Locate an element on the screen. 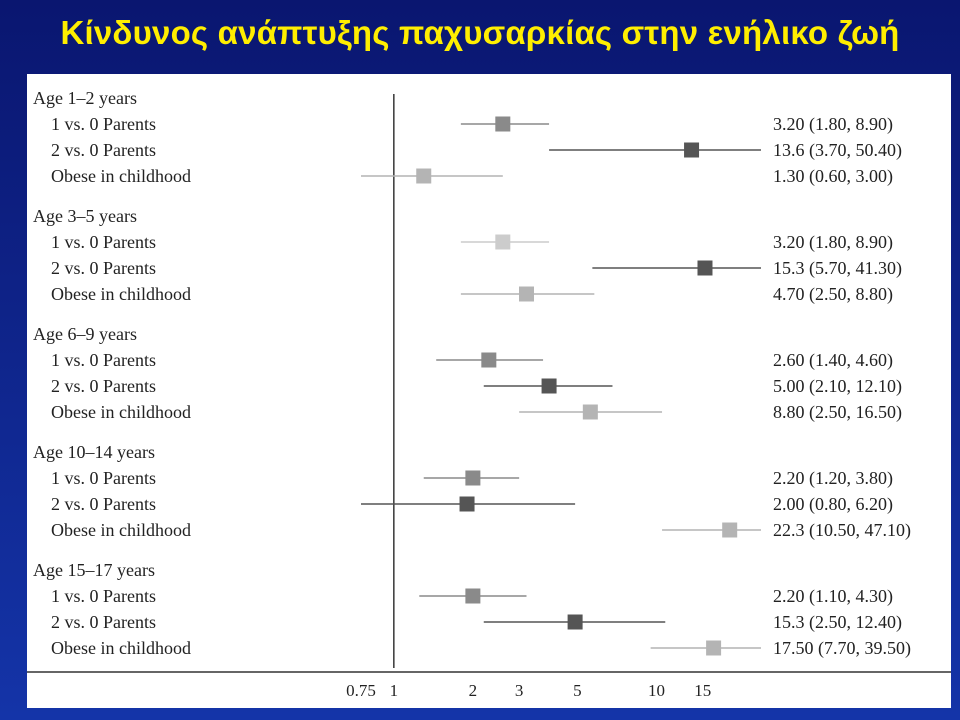 The image size is (960, 720). value-label: 15.3 (5.70, 41.30) is located at coordinates (837, 268).